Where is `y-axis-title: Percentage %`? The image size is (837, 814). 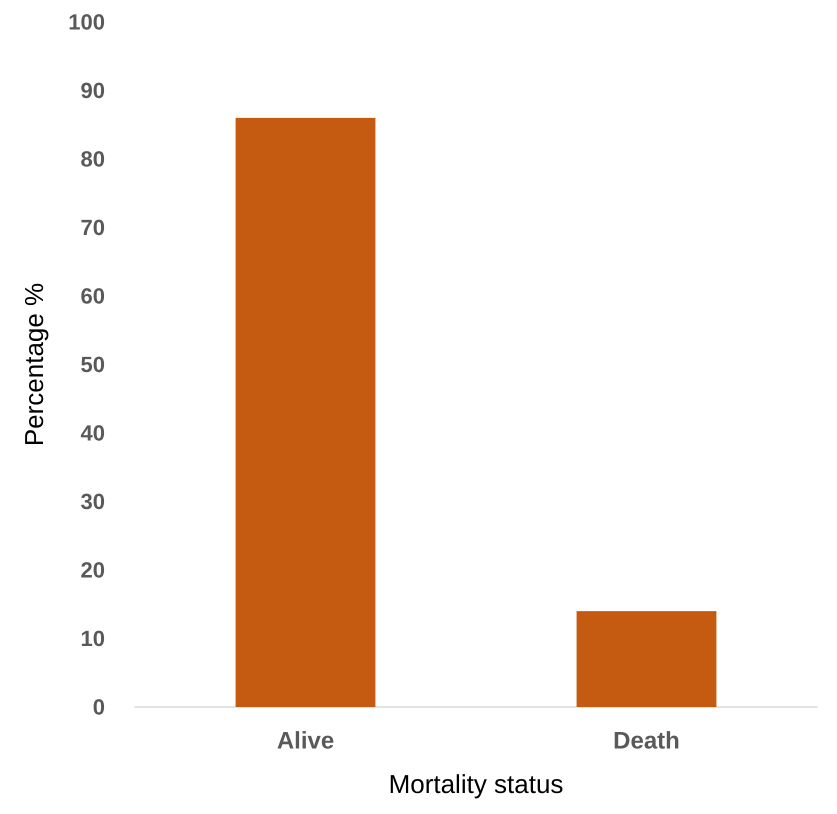 y-axis-title: Percentage % is located at coordinates (34, 364).